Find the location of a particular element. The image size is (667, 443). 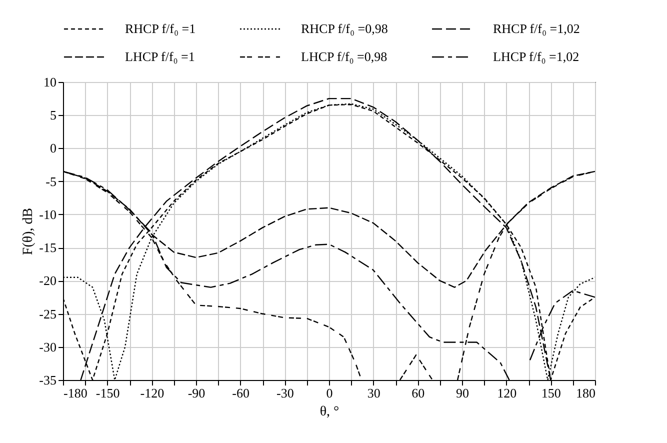

x-tick-label: 120 is located at coordinates (507, 393).